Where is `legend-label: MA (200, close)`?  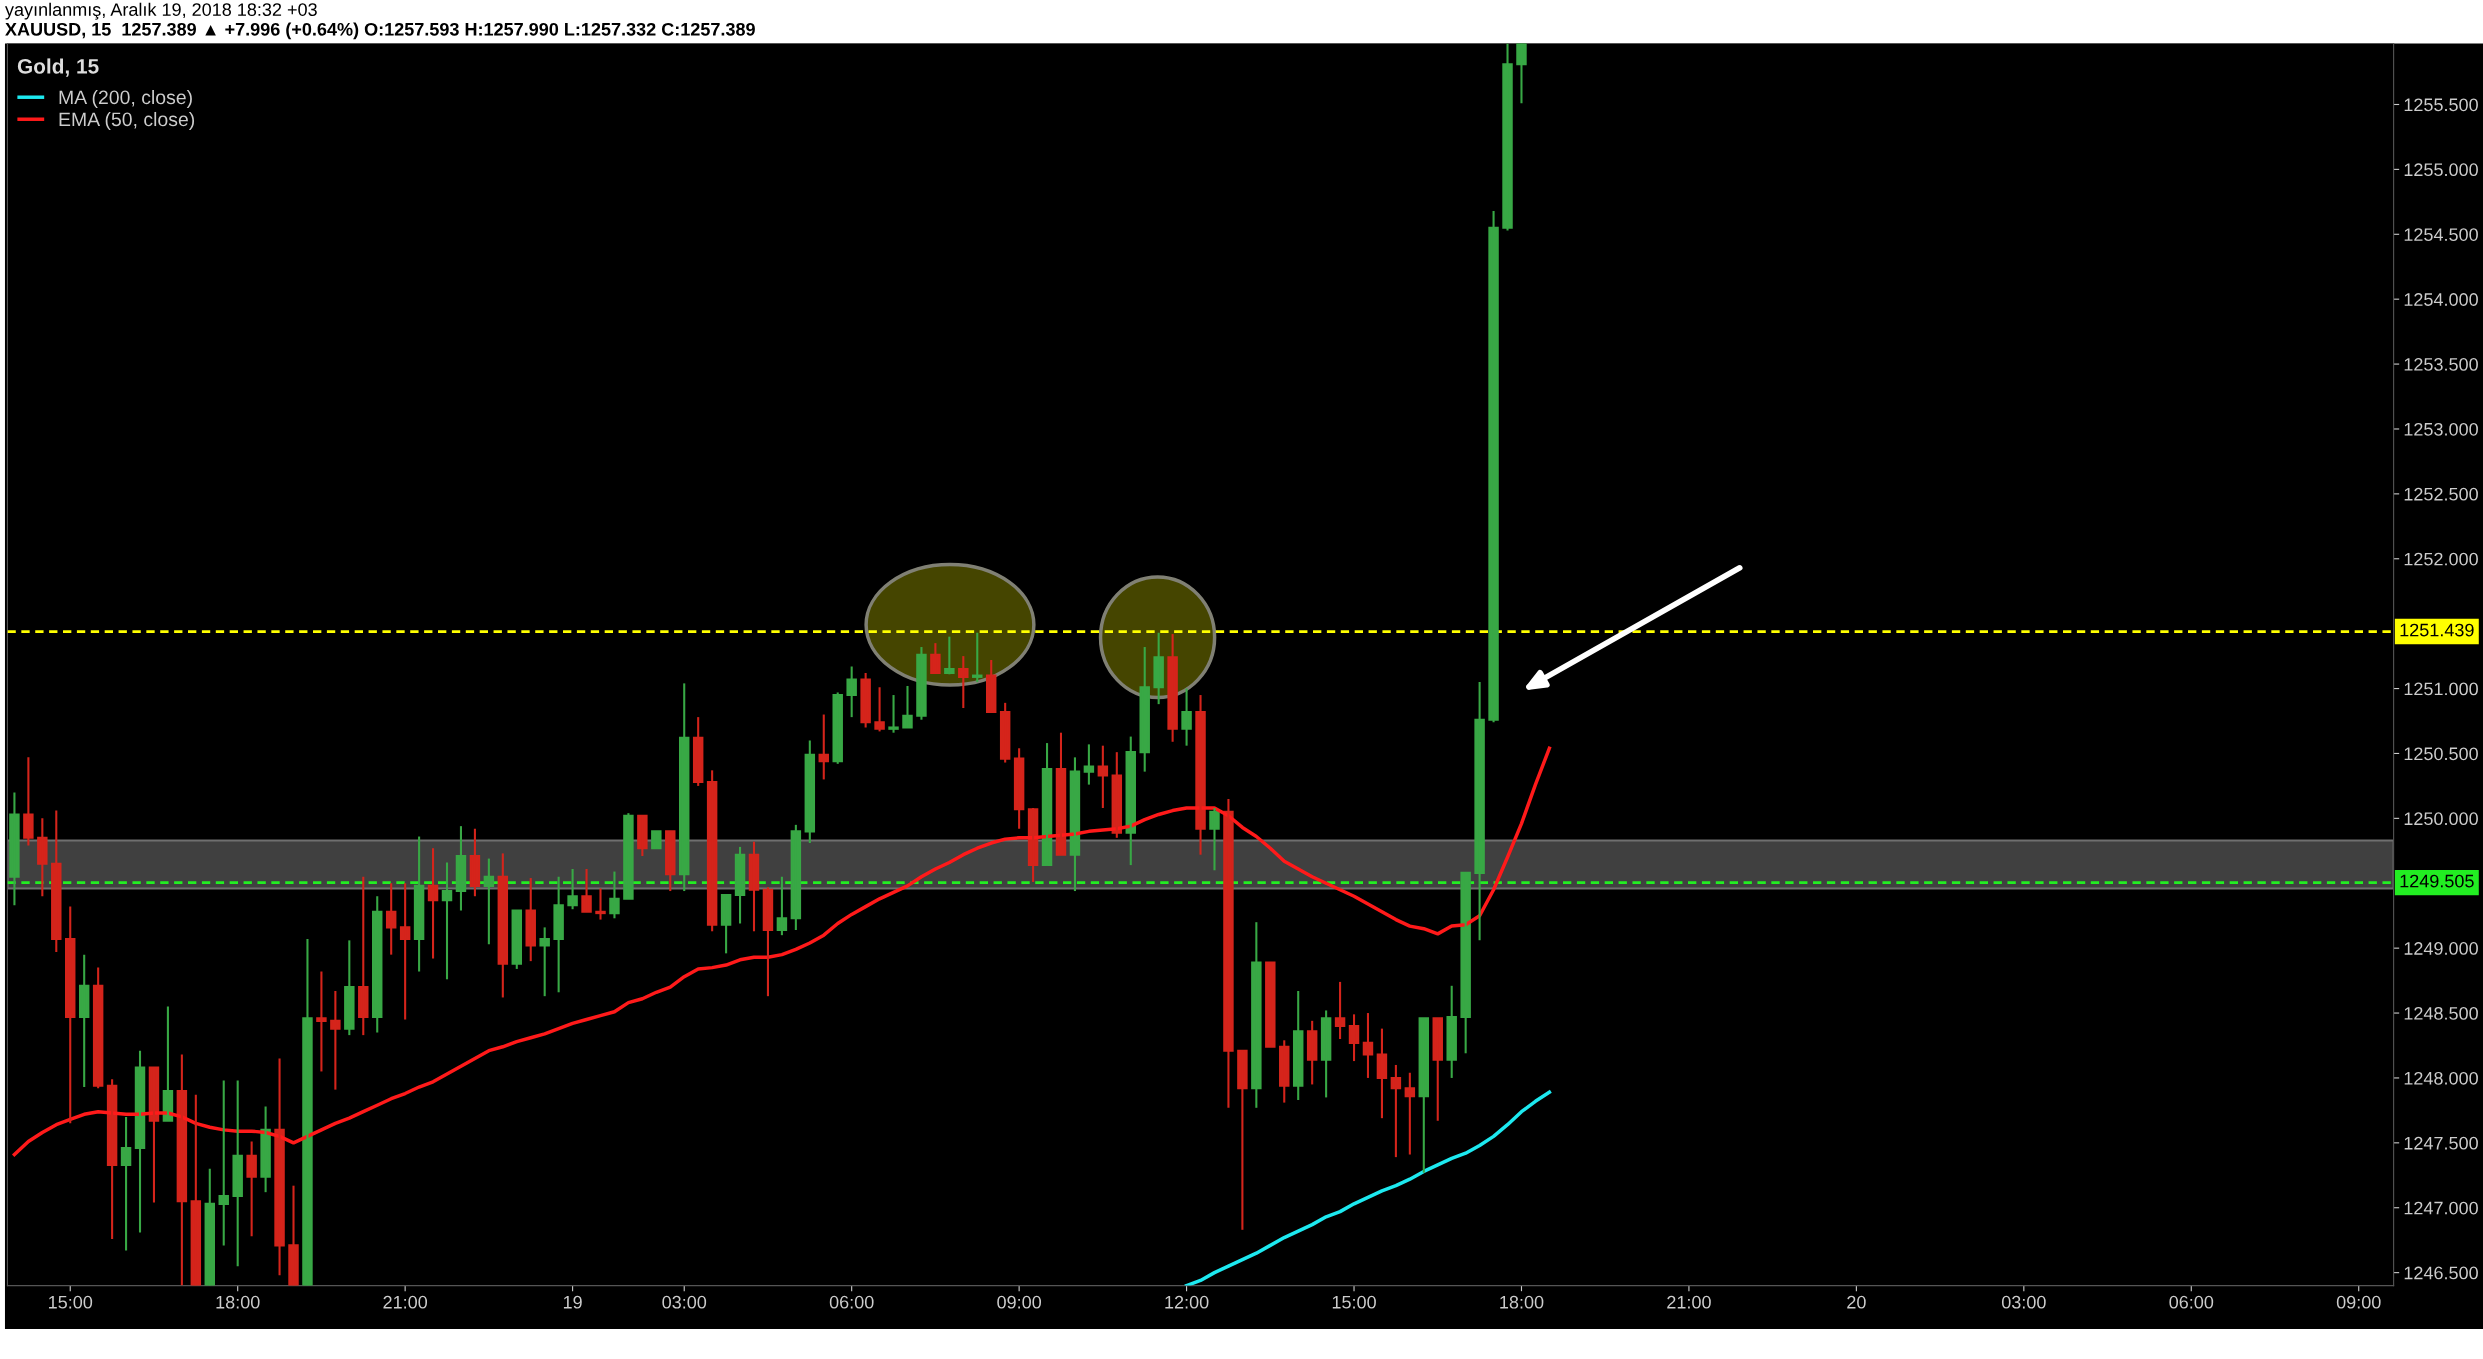 legend-label: MA (200, close) is located at coordinates (125, 99).